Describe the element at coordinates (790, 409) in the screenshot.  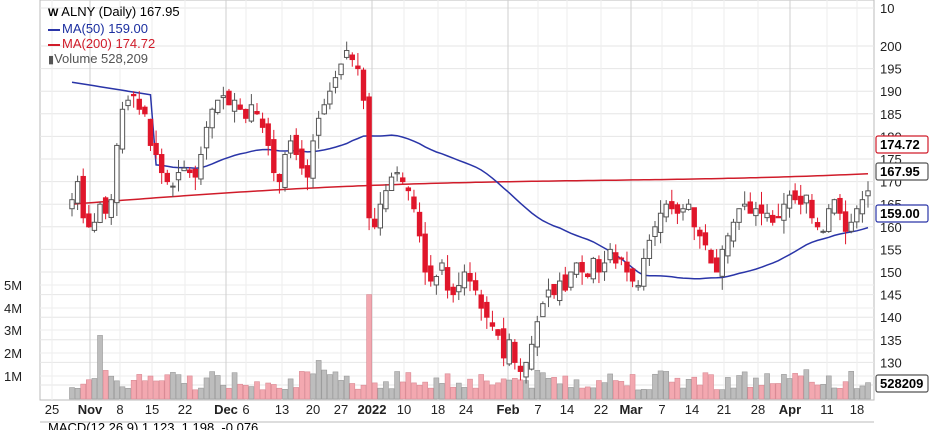
I see `x-tick-label: Apr` at that location.